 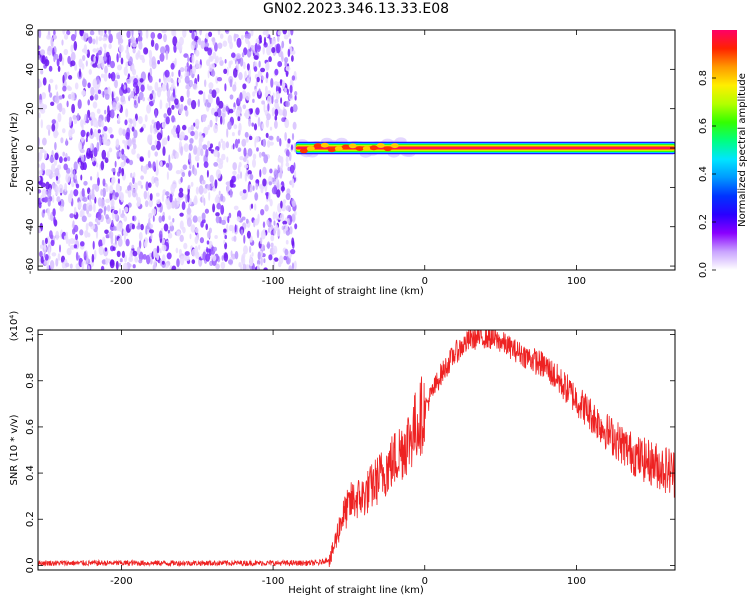 I want to click on y-tick-label: 0.8, so click(x=30, y=381).